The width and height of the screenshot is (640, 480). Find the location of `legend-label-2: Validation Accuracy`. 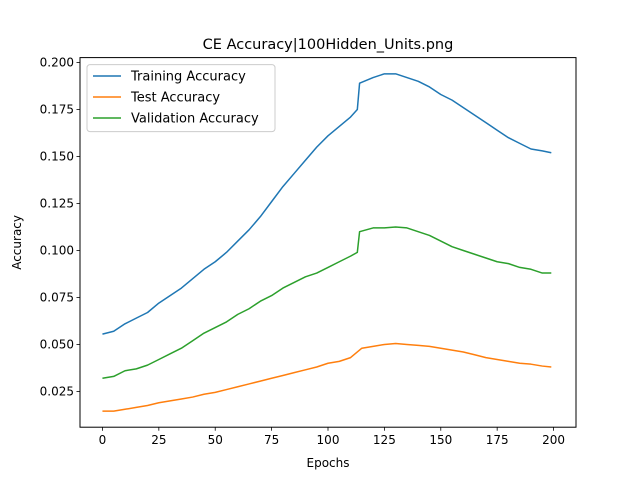

legend-label-2: Validation Accuracy is located at coordinates (195, 119).